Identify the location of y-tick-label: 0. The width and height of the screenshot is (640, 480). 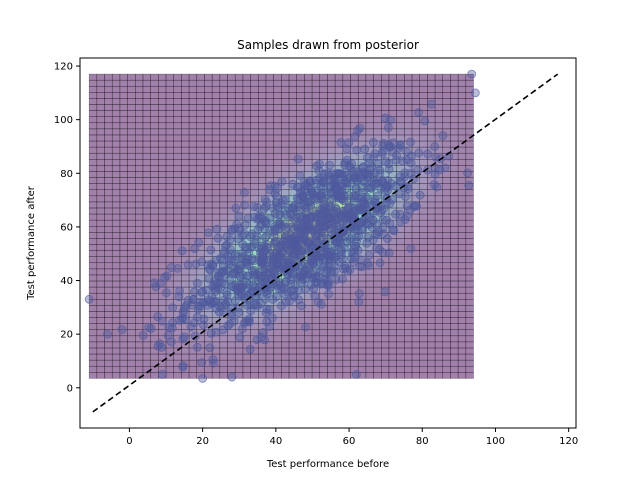
(70, 388).